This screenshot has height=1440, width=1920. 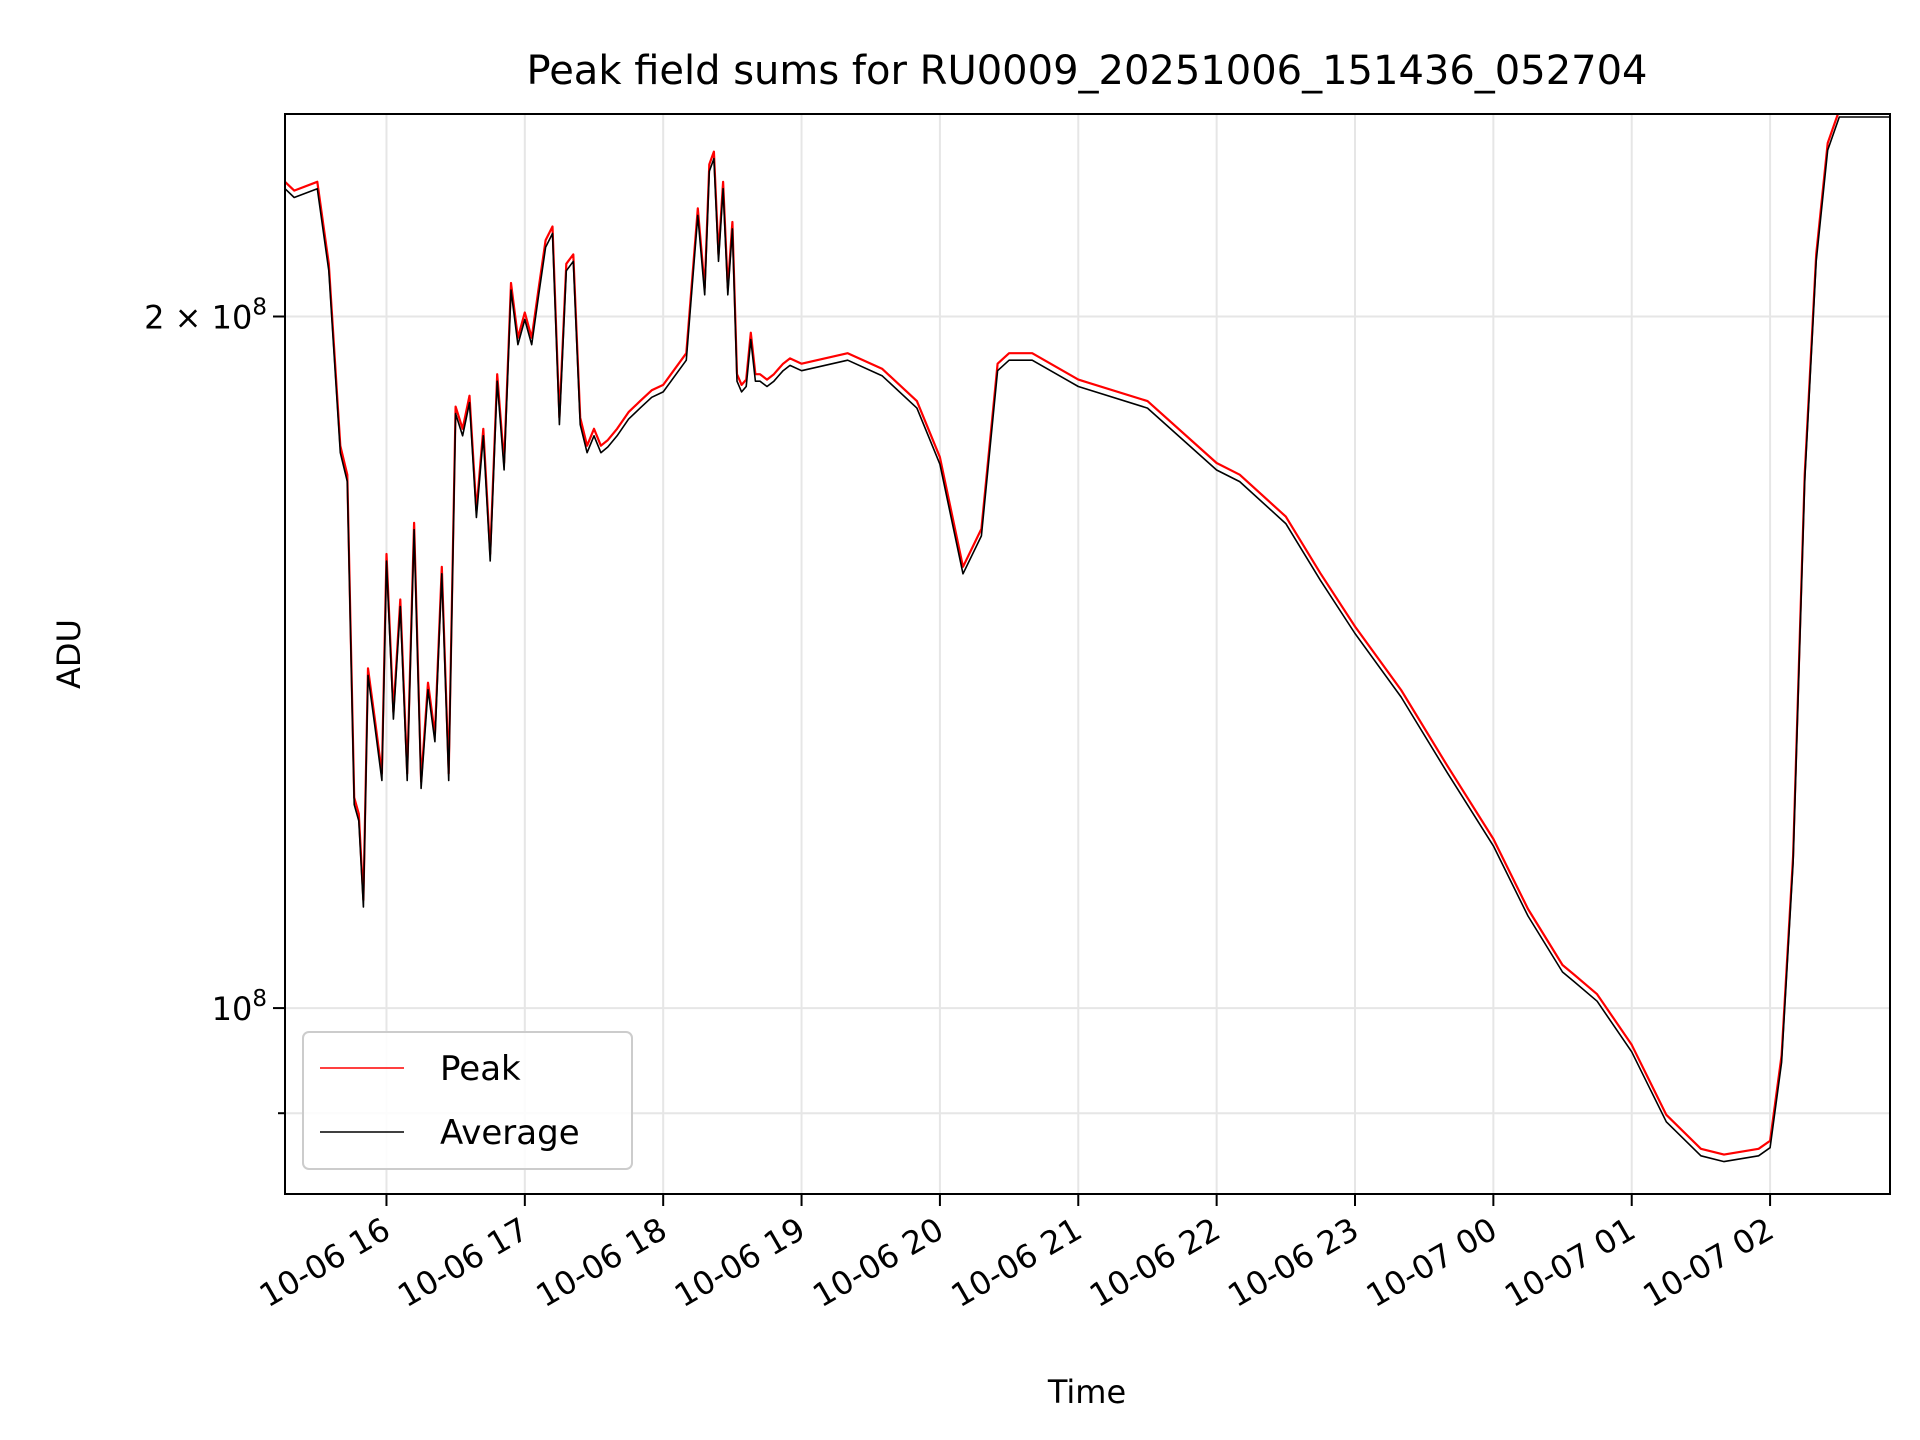 What do you see at coordinates (214, 704) in the screenshot?
I see `y-axis: 2 × 108 108` at bounding box center [214, 704].